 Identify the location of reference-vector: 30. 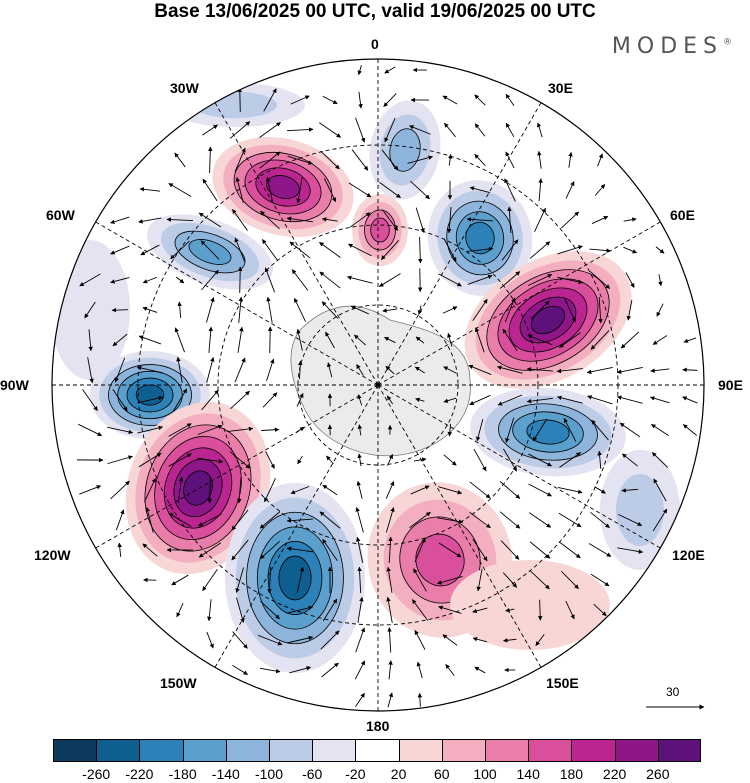
(676, 705).